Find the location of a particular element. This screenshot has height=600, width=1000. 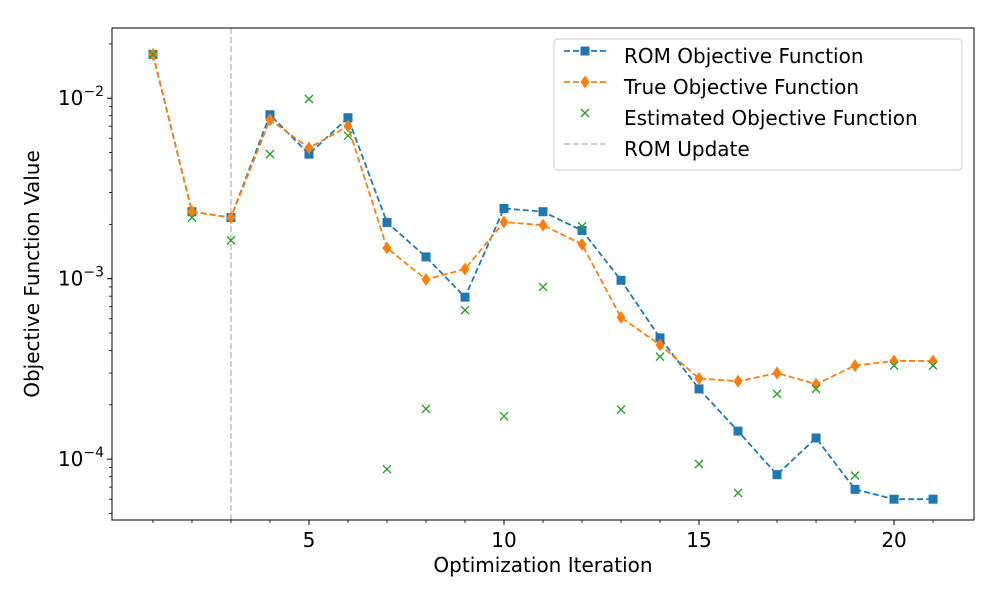

legend-label-rom-update: ROM Update is located at coordinates (687, 149).